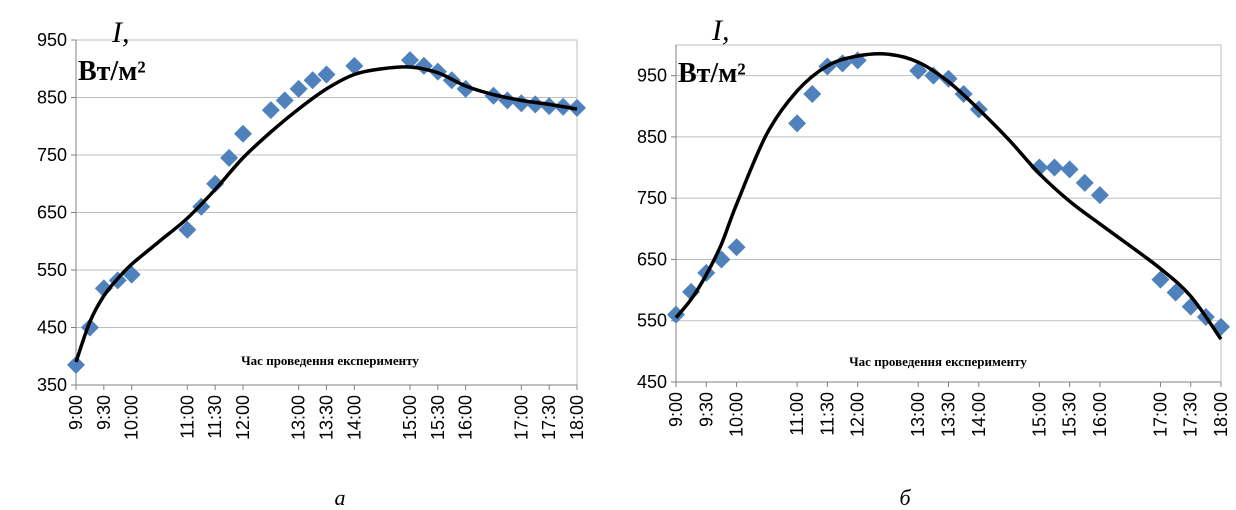 The width and height of the screenshot is (1236, 510). What do you see at coordinates (340, 497) in the screenshot?
I see `panel-caption: а` at bounding box center [340, 497].